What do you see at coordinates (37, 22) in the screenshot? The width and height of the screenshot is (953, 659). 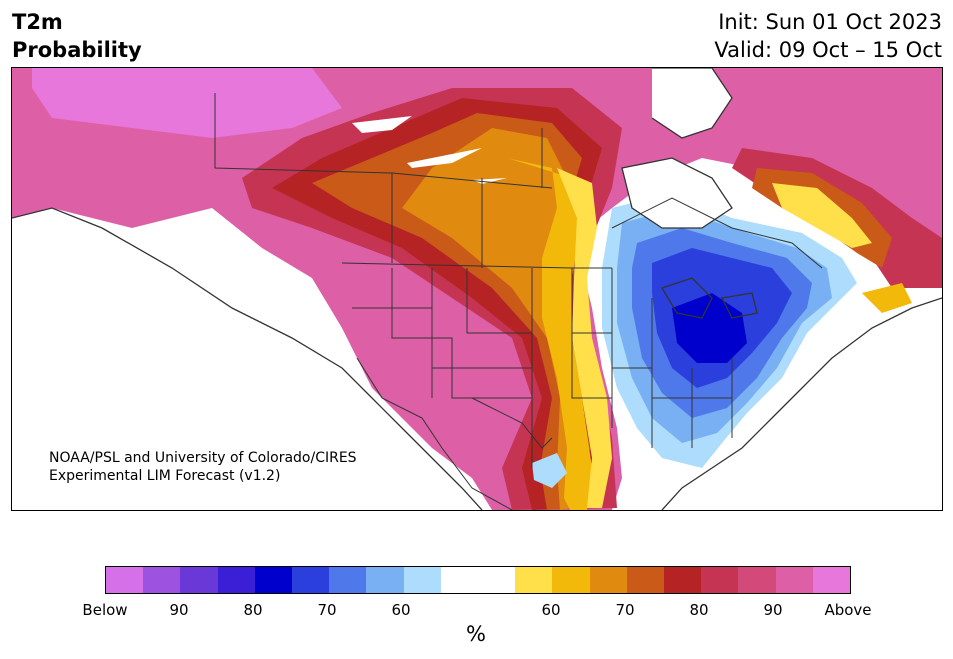 I see `title-line-1: T2m` at bounding box center [37, 22].